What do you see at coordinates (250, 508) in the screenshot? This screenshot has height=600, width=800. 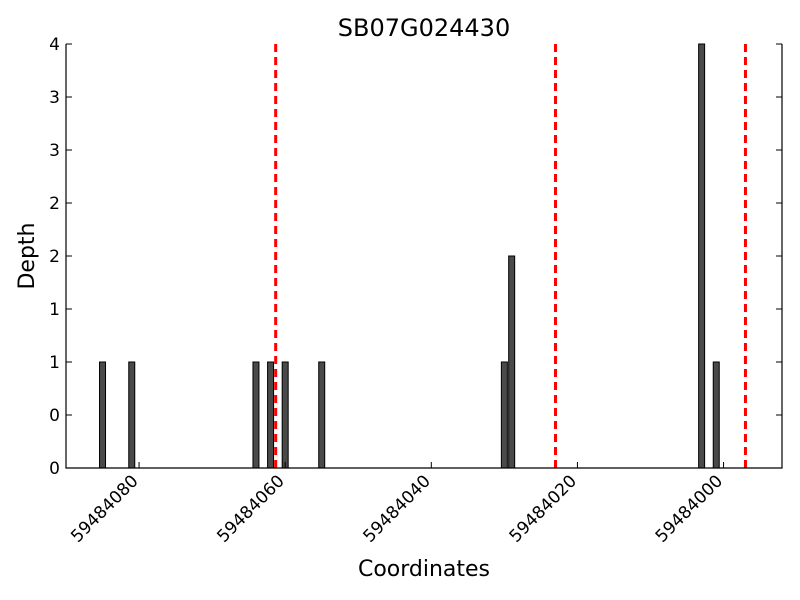 I see `x-tick-label: 59484060` at bounding box center [250, 508].